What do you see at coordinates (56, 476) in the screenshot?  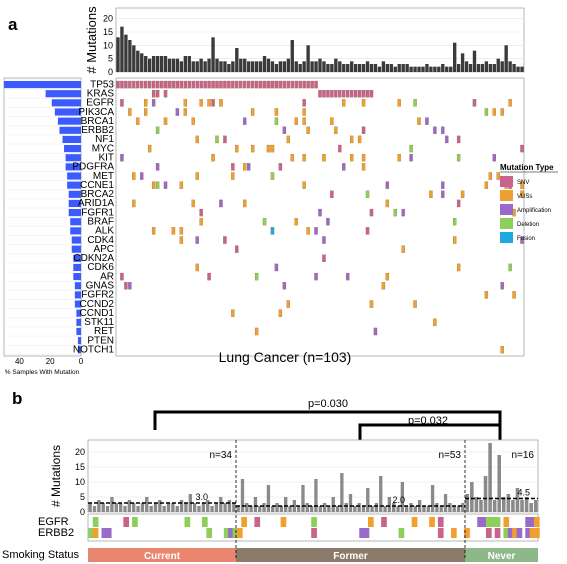 I see `panel-b-ylabel: # Mutations` at bounding box center [56, 476].